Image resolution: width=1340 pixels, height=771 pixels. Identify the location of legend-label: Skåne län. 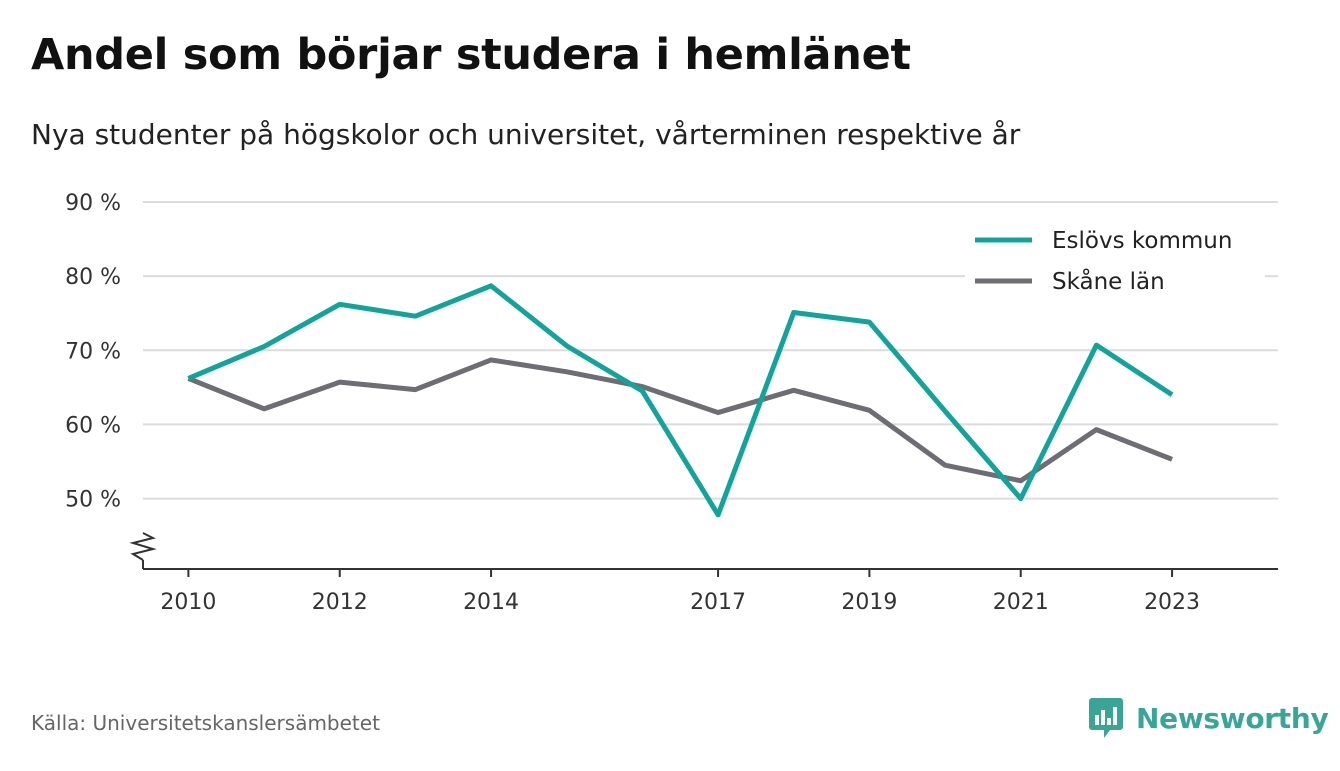
(1108, 281).